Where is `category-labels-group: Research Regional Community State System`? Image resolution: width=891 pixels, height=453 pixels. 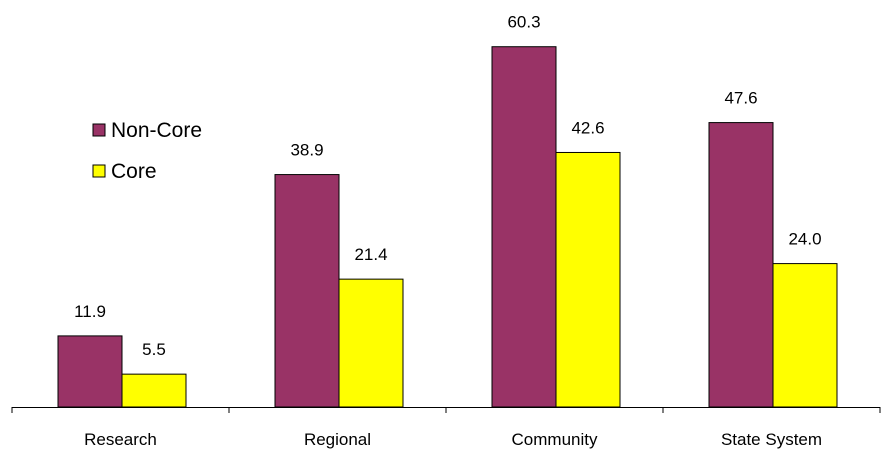
category-labels-group: Research Regional Community State System is located at coordinates (453, 439).